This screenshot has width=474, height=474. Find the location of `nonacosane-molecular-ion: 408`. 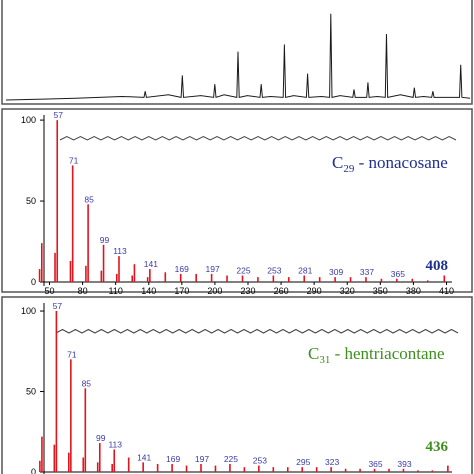

nonacosane-molecular-ion: 408 is located at coordinates (437, 266).